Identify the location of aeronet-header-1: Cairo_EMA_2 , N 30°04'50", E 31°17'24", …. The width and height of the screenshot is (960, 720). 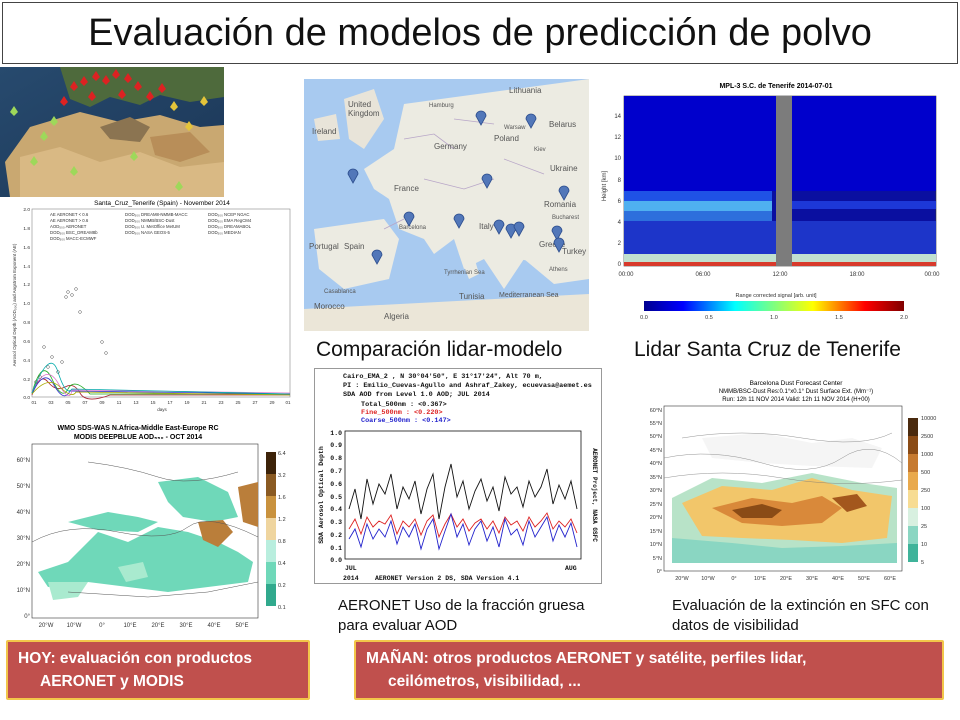
(443, 376).